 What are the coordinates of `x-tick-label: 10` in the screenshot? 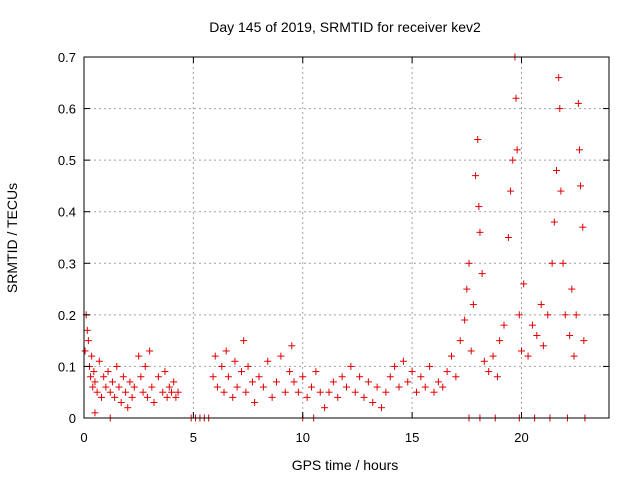 It's located at (303, 437).